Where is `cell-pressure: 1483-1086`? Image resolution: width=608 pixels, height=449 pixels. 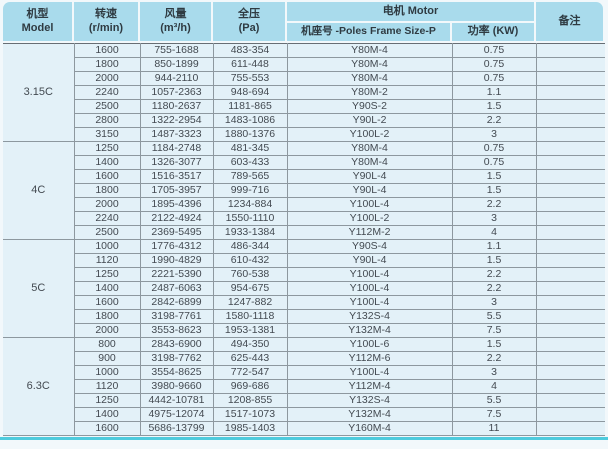
cell-pressure: 1483-1086 is located at coordinates (250, 120).